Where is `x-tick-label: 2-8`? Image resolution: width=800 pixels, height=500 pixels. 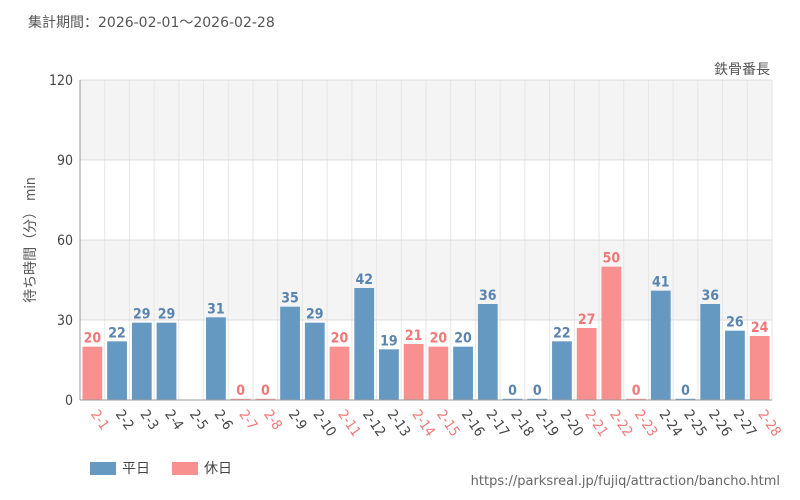
x-tick-label: 2-8 is located at coordinates (272, 420).